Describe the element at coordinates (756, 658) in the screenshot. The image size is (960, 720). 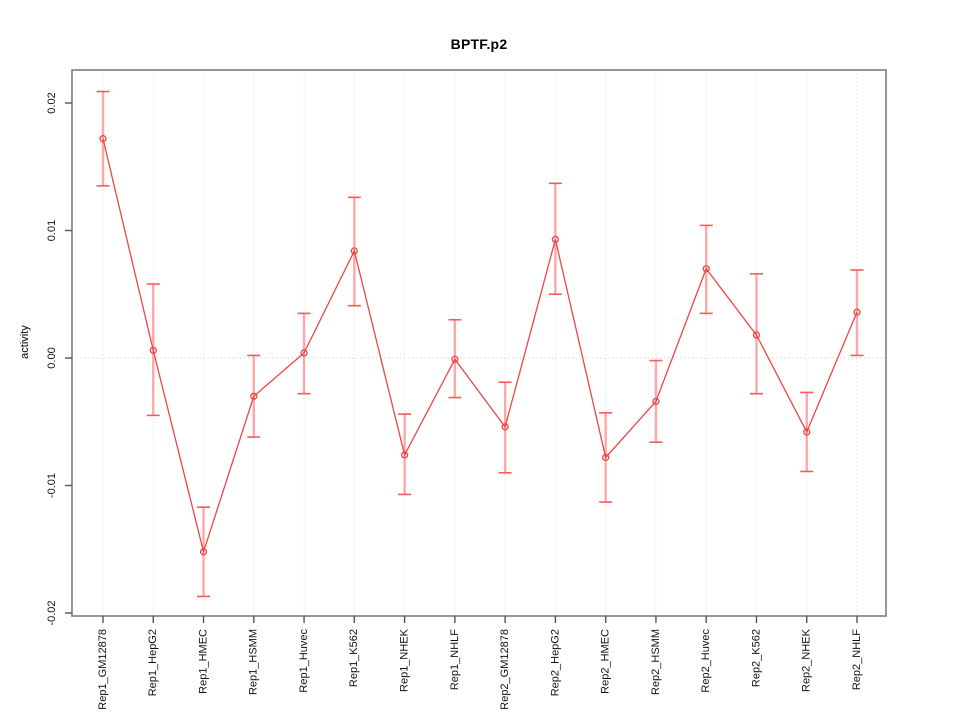
I see `x-tick-label: Rep2_K562` at that location.